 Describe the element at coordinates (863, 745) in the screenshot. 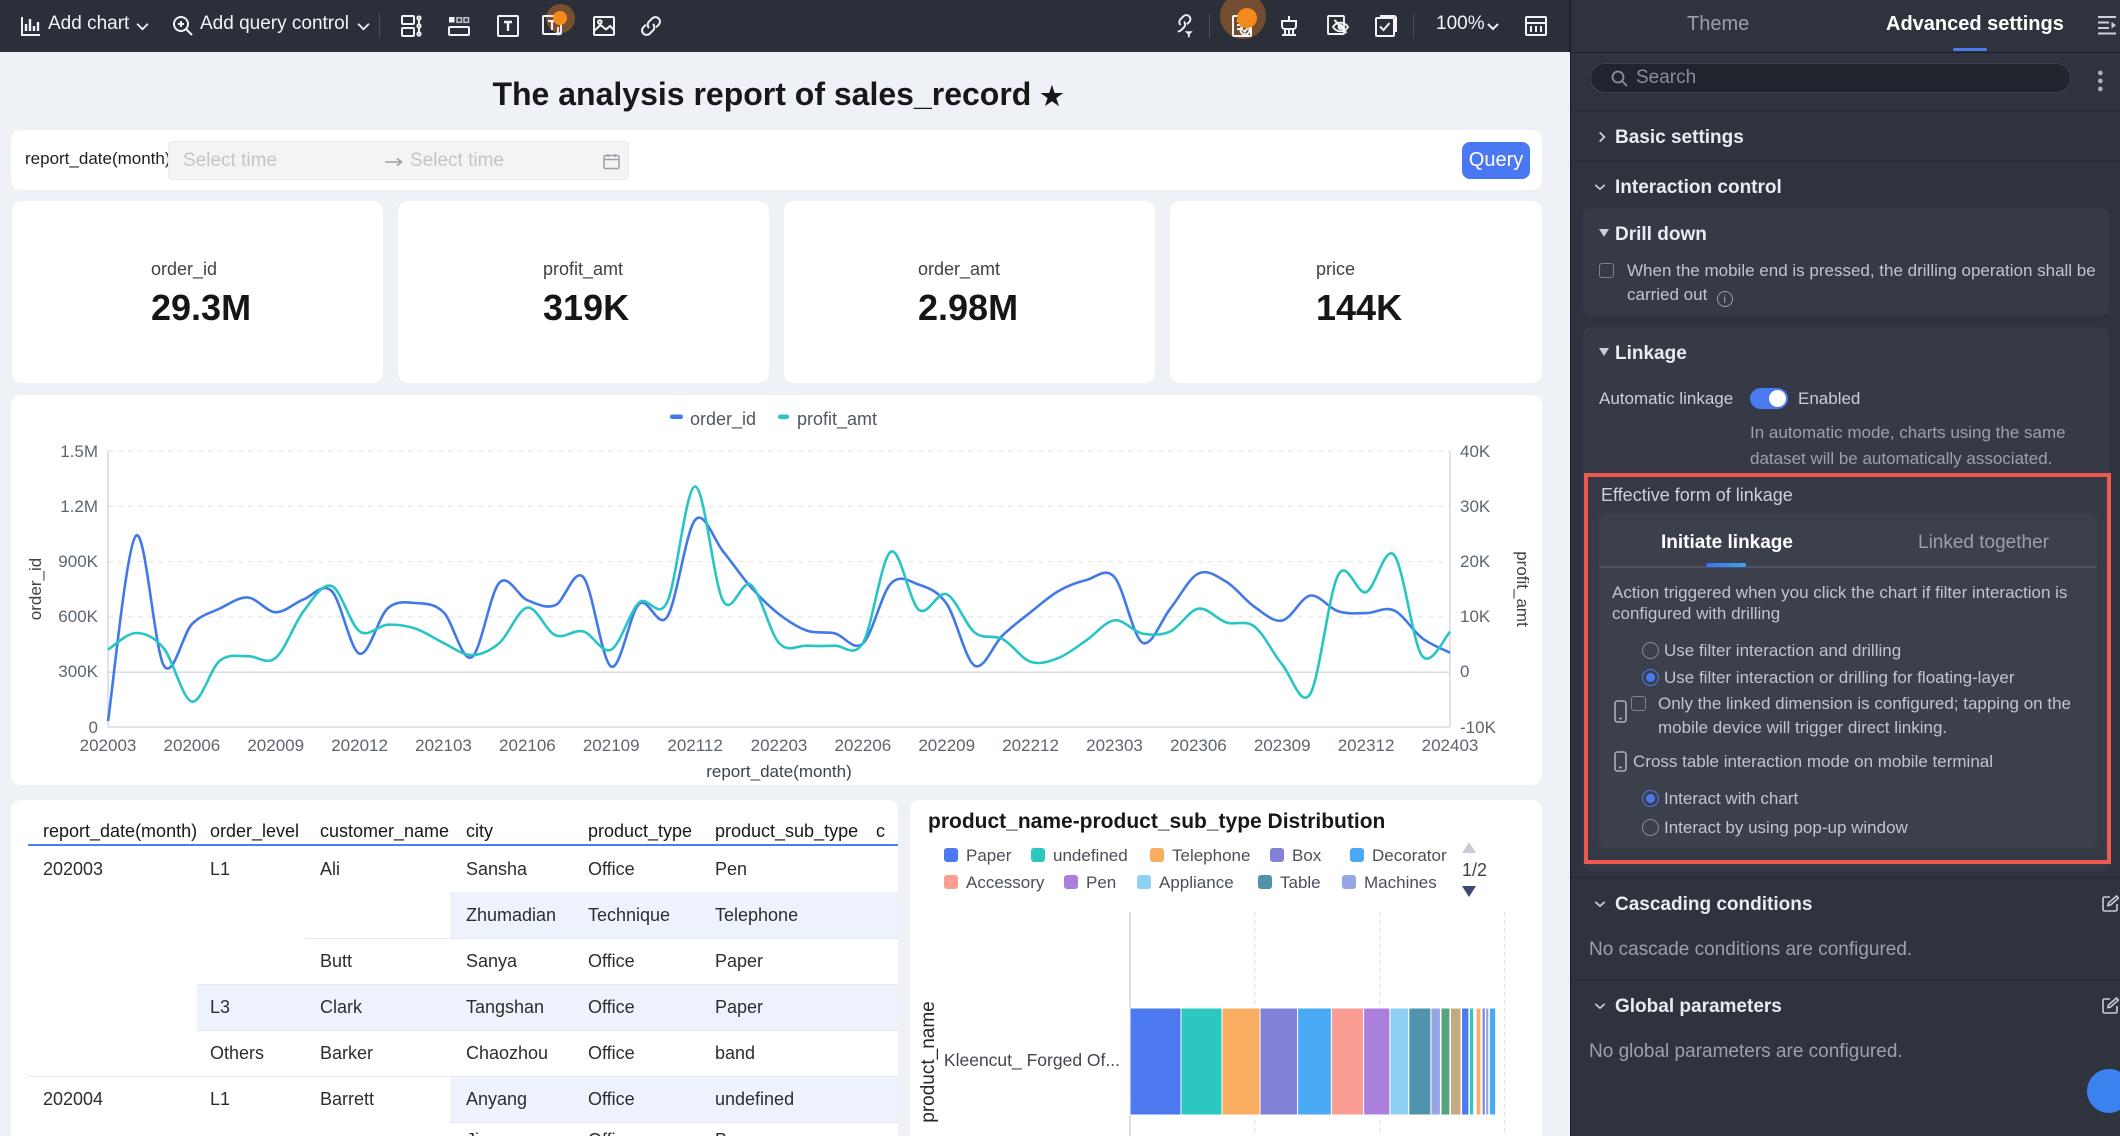

I see `svg-text: 202206` at that location.